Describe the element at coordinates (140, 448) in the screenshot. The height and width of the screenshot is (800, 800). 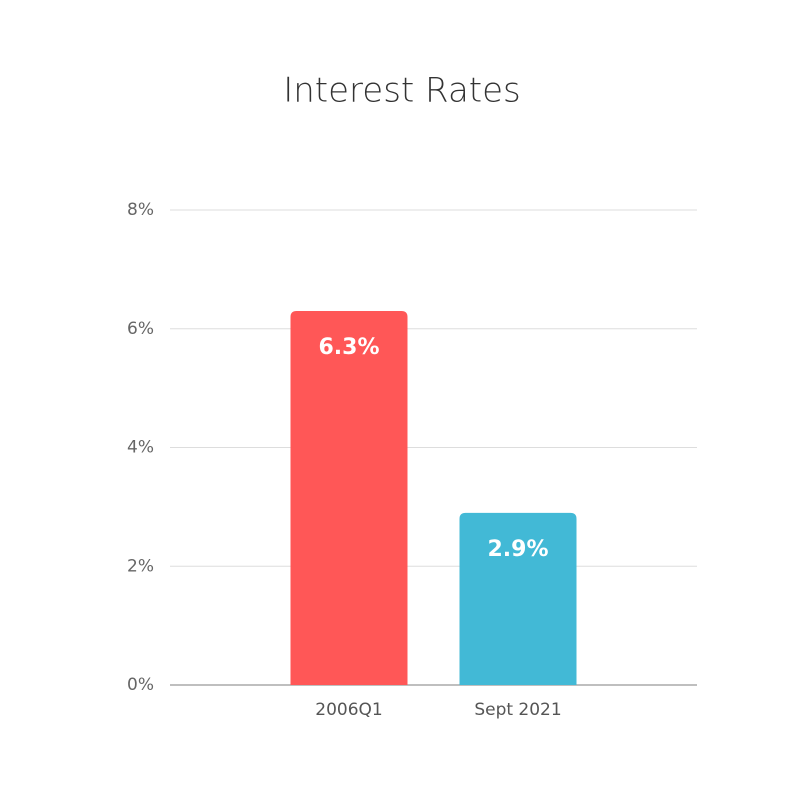
I see `y-tick-label: 4%` at that location.